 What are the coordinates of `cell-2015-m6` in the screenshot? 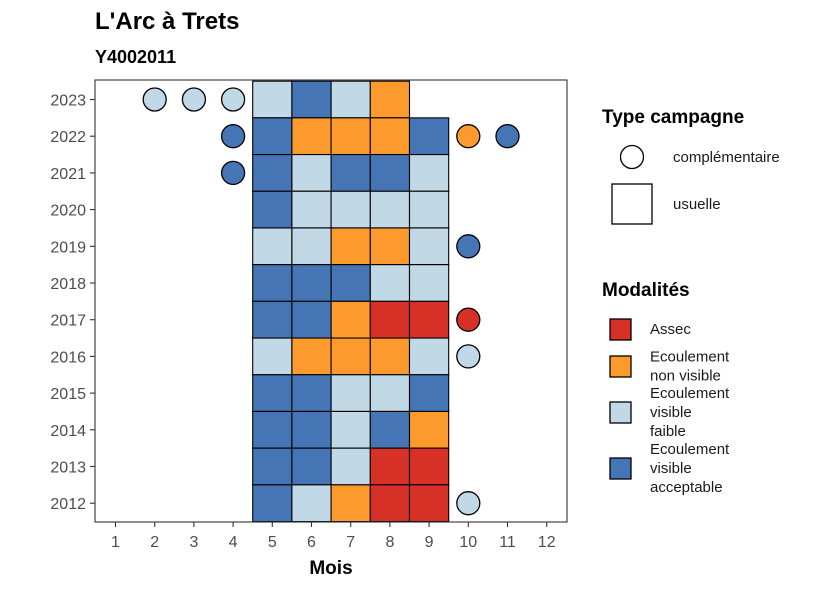 It's located at (311, 393).